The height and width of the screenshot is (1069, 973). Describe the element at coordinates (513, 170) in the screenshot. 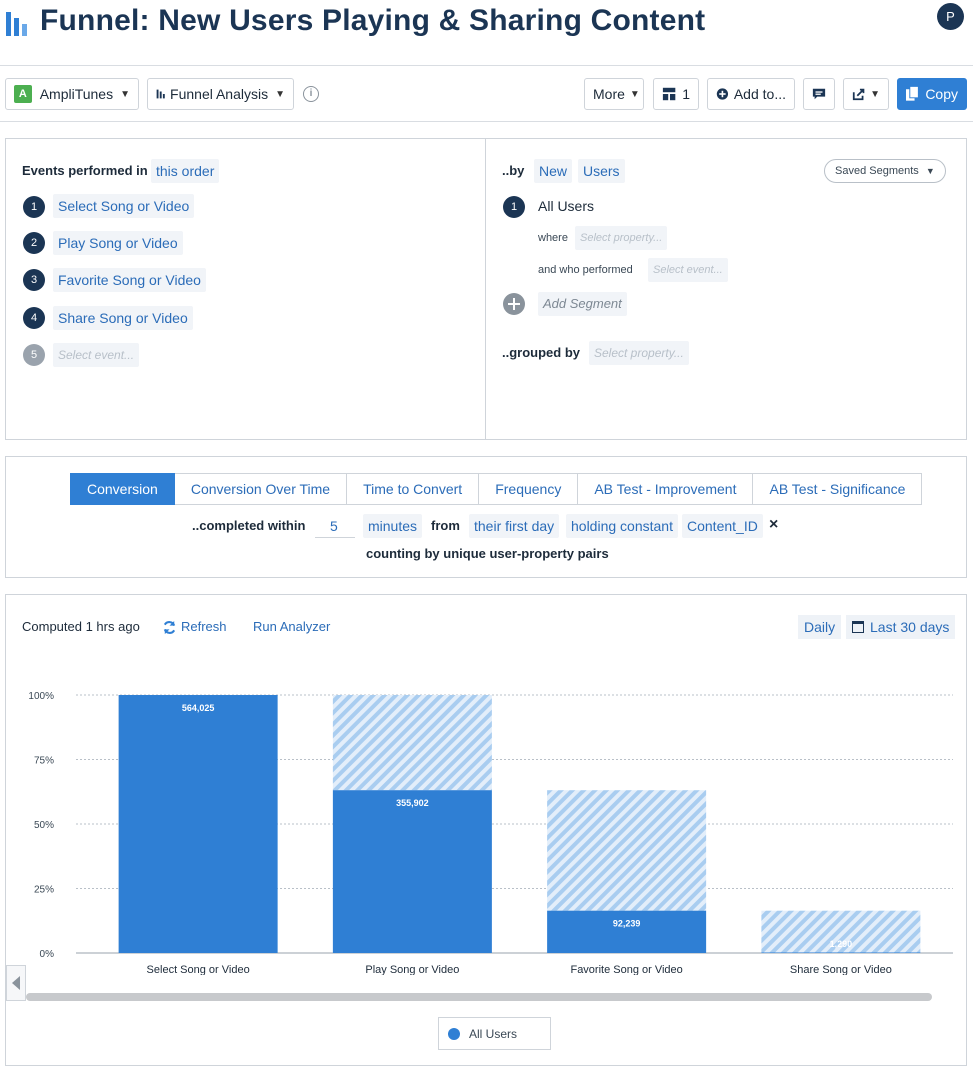

I see `by-label: ..by` at that location.